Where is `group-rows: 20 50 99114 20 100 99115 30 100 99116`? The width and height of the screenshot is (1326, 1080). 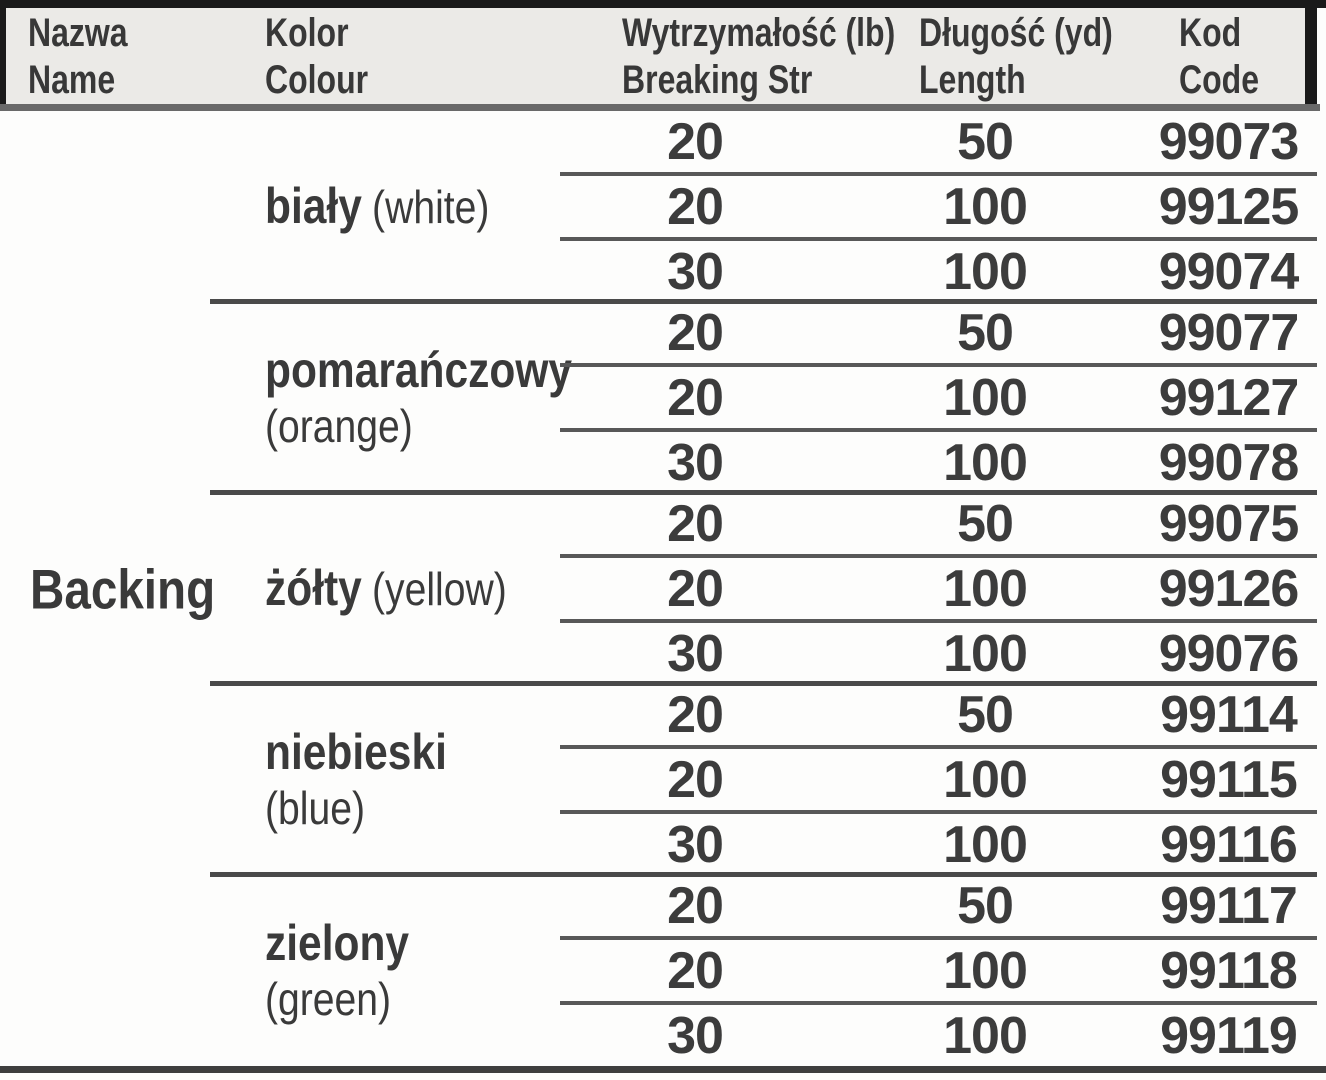 group-rows: 20 50 99114 20 100 99115 30 100 99116 is located at coordinates (938, 779).